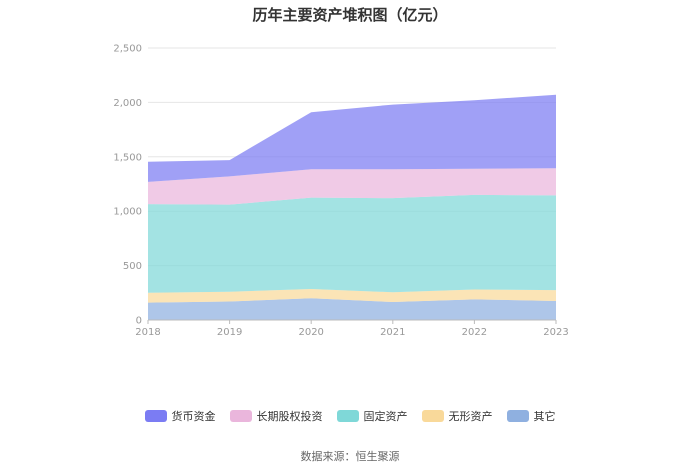 The height and width of the screenshot is (474, 700). I want to click on legend-item: 无形资产, so click(457, 416).